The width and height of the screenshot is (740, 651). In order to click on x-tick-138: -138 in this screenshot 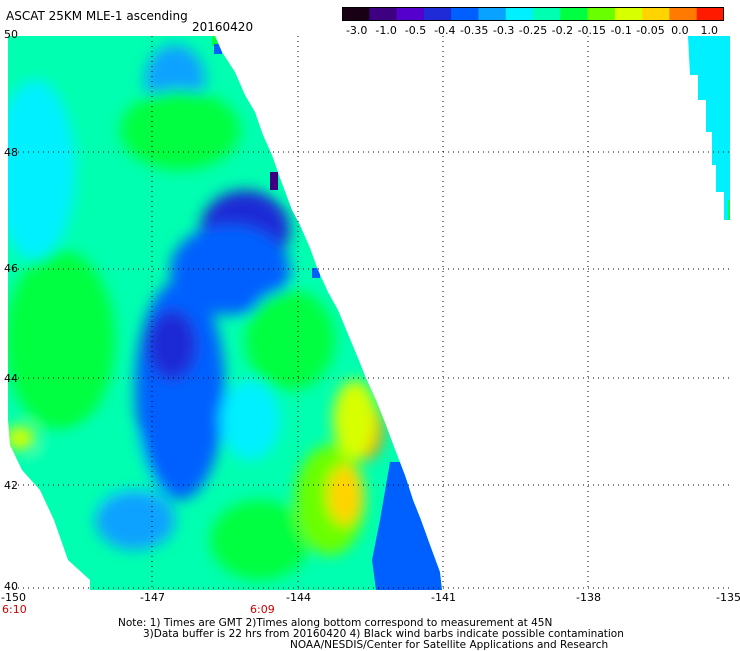, I will do `click(588, 597)`.